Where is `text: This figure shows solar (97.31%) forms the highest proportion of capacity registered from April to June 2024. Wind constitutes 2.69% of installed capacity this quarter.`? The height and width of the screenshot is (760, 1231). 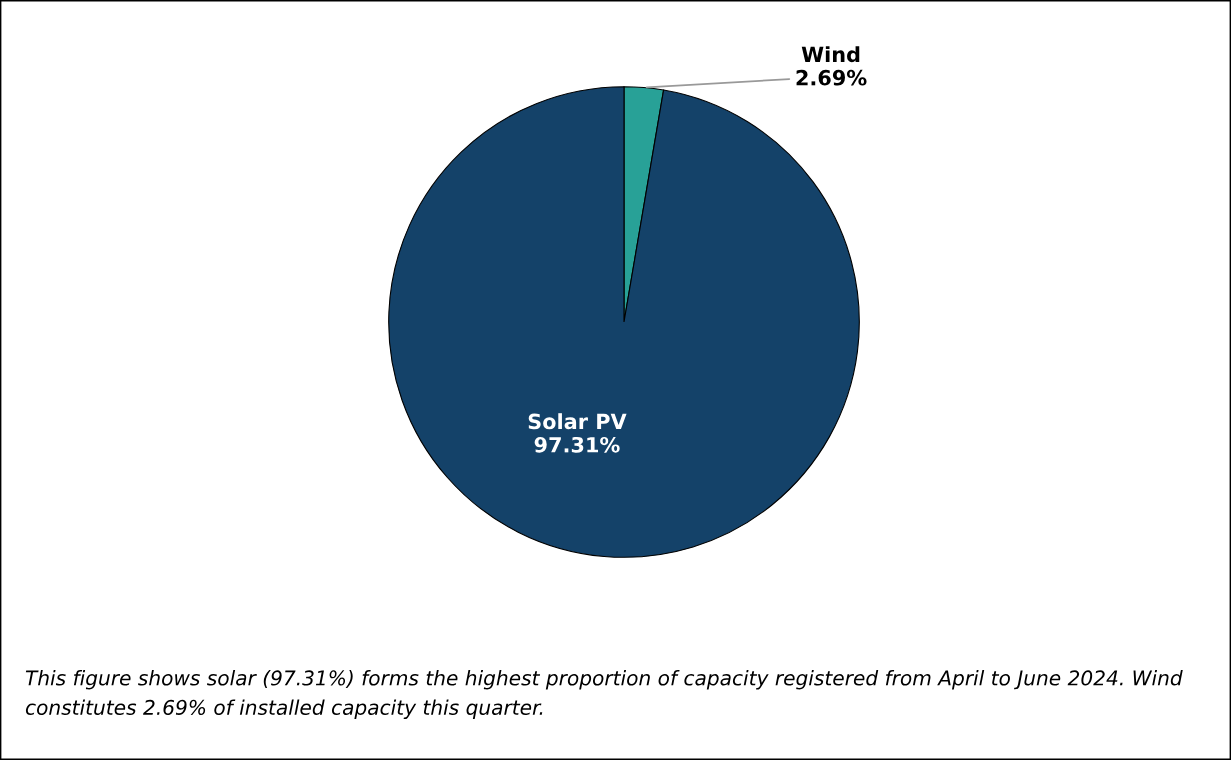 text: This figure shows solar (97.31%) forms the highest proportion of capacity registered from April to June 2024. Wind constitutes 2.69% of installed capacity this quarter. is located at coordinates (604, 694).